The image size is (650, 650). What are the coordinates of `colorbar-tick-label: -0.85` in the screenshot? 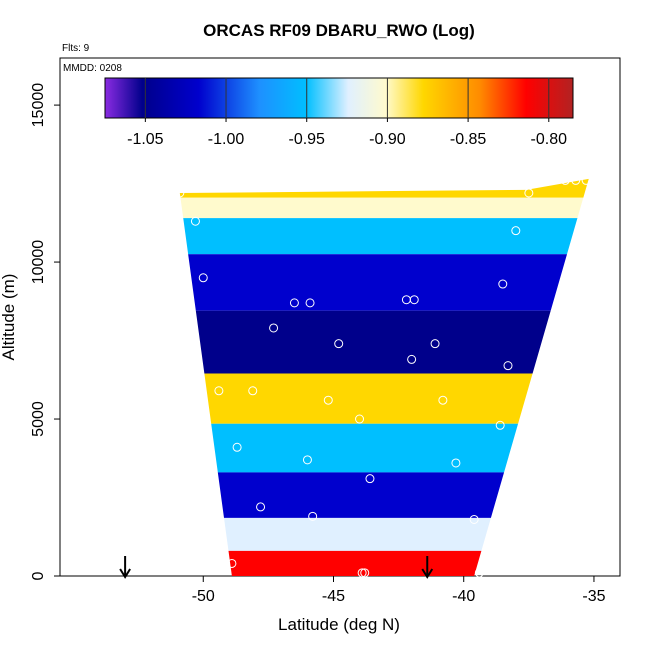 It's located at (468, 139).